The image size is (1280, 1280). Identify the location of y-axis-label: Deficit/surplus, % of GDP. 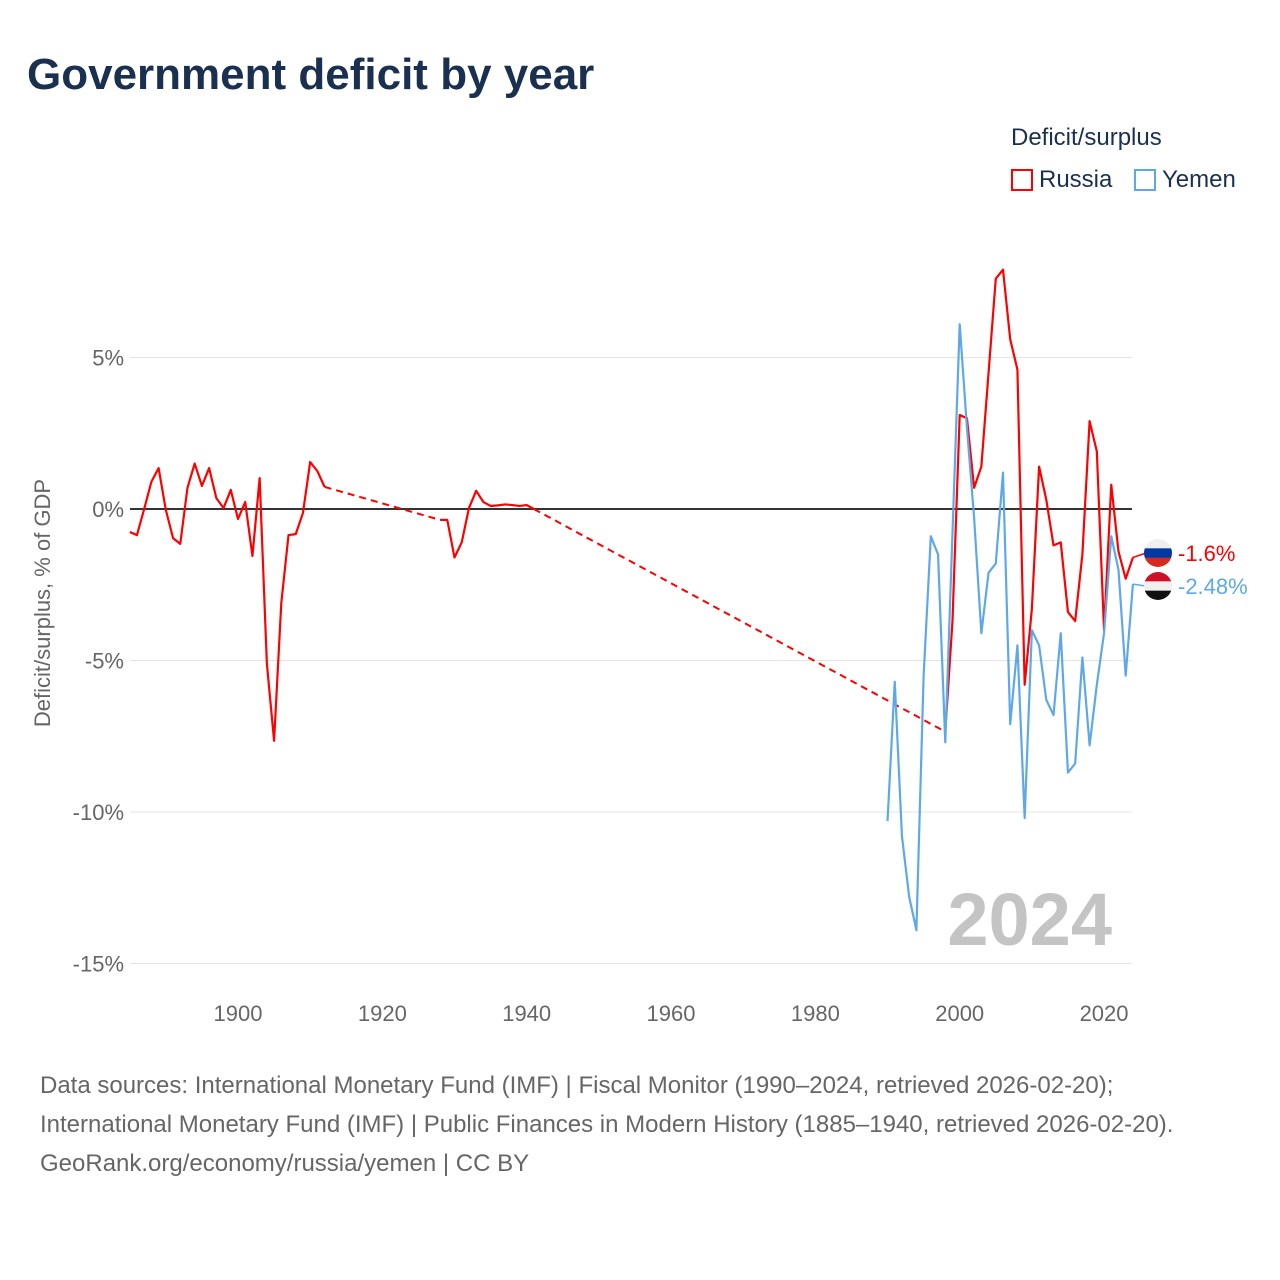
(42, 603).